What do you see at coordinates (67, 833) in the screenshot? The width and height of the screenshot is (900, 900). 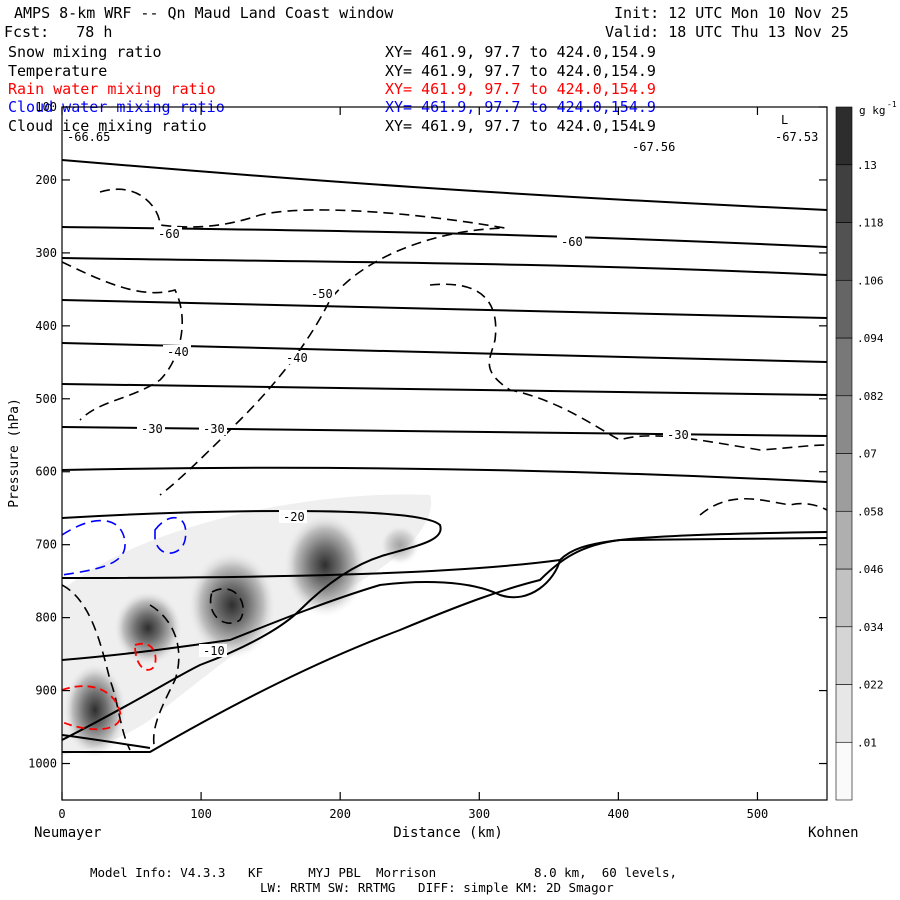 I see `x-endpoint-left: Neumayer` at bounding box center [67, 833].